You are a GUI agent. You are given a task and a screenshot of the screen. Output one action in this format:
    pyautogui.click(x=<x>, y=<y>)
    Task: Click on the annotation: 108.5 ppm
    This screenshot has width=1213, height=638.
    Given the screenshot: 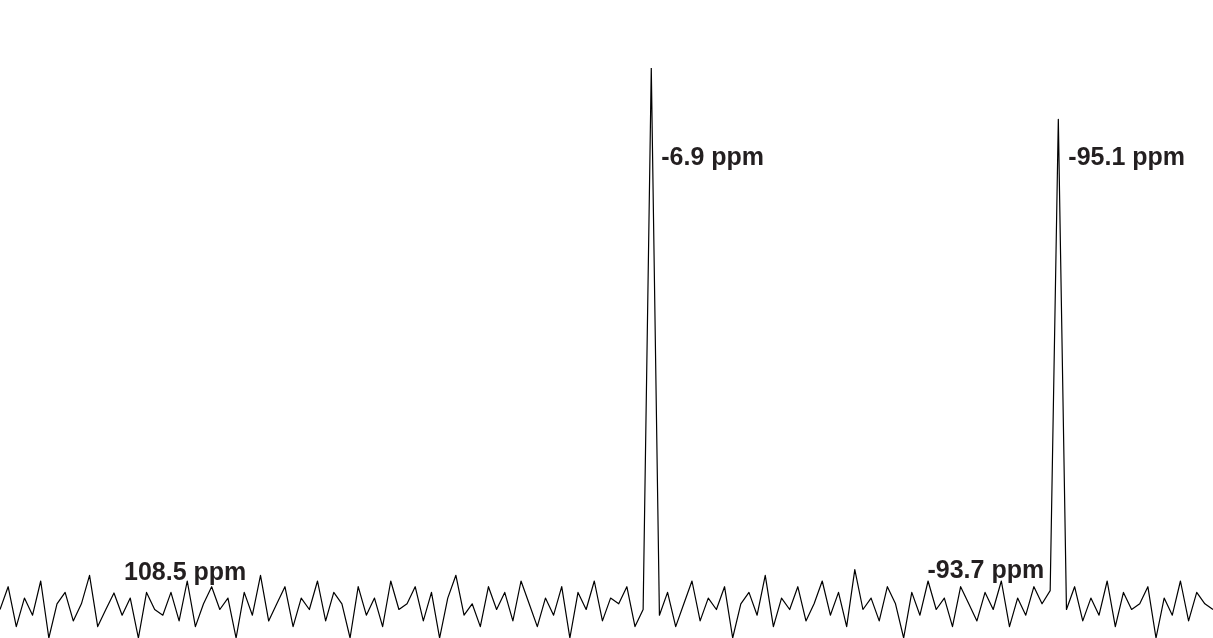 What is the action you would take?
    pyautogui.click(x=185, y=570)
    